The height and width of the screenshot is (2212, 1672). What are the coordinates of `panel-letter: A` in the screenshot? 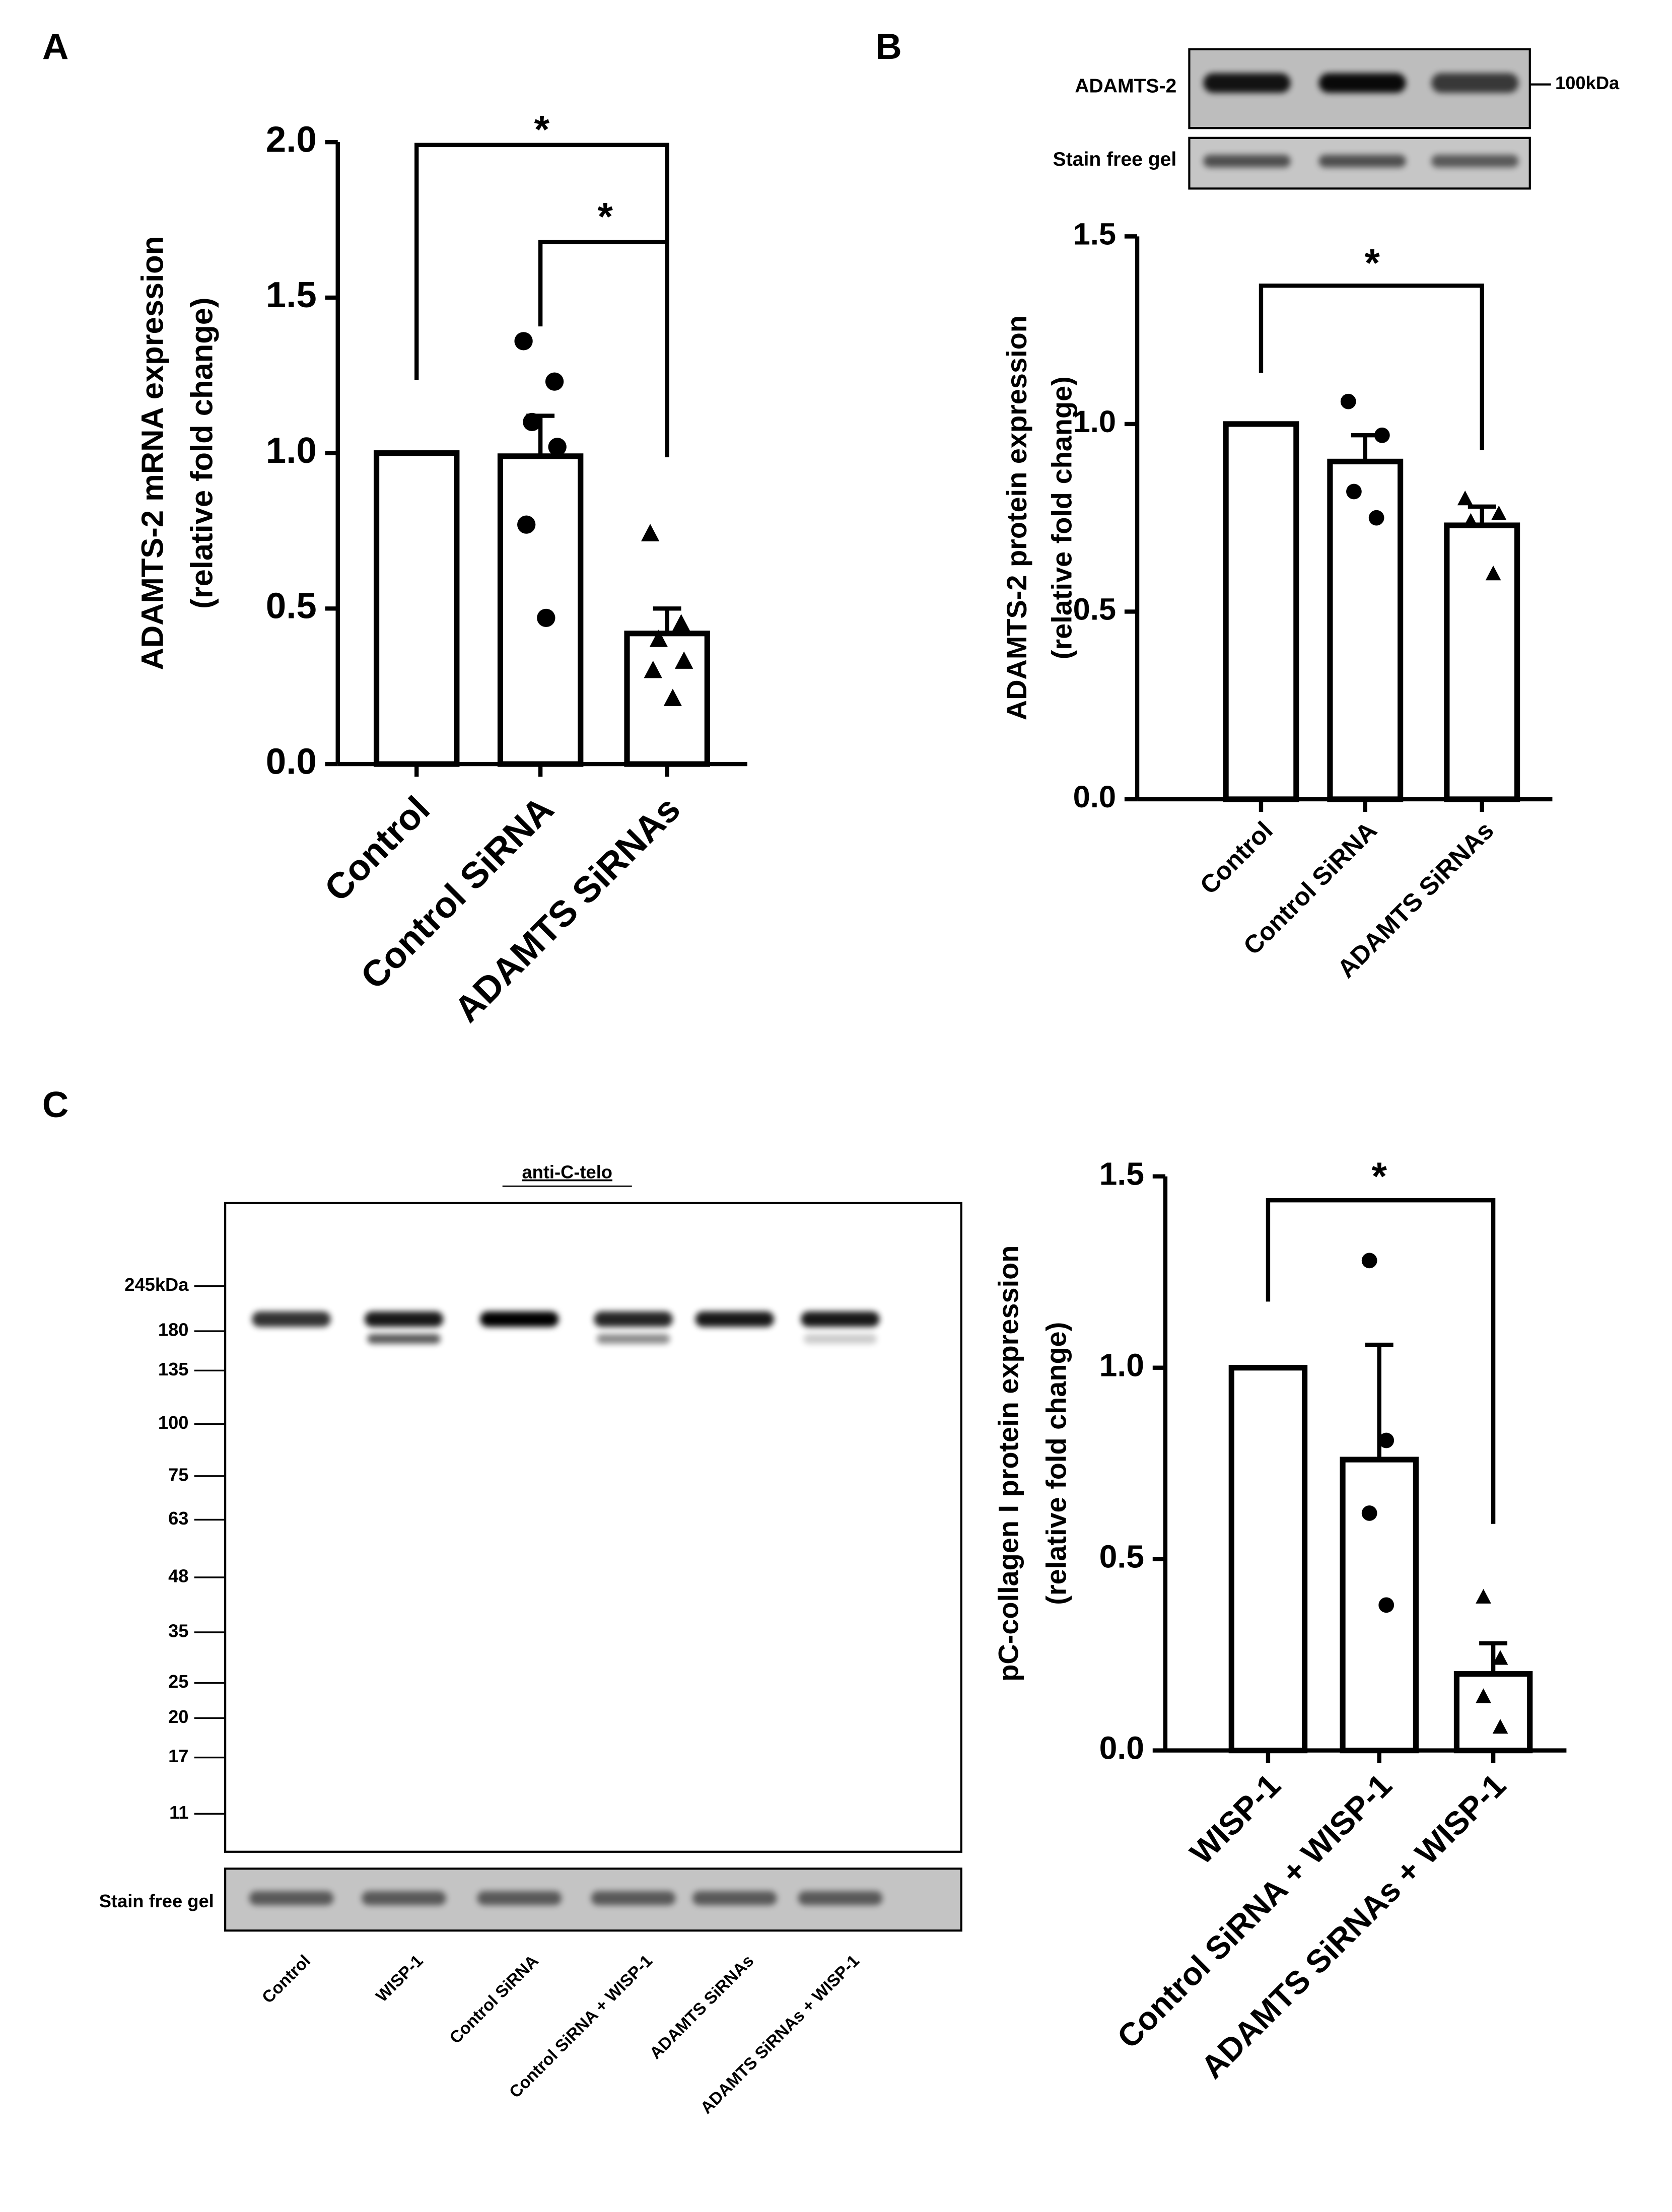 It's located at (55, 46).